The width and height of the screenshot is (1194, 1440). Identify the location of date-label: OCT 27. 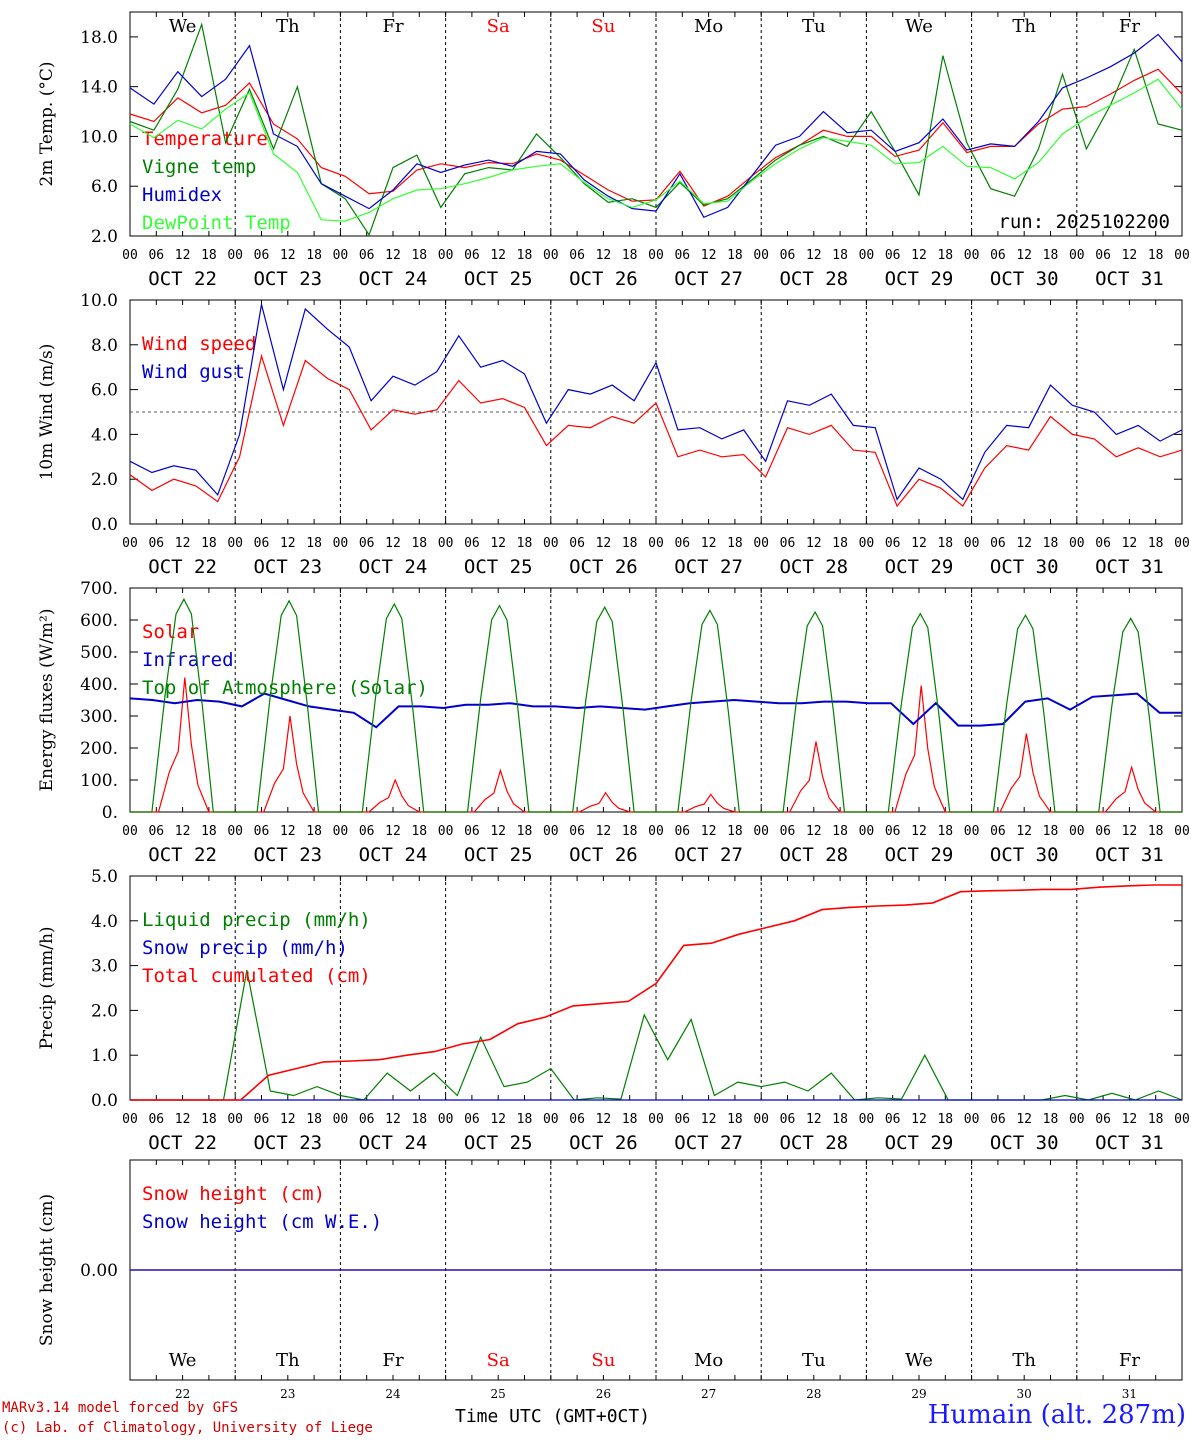
(708, 279).